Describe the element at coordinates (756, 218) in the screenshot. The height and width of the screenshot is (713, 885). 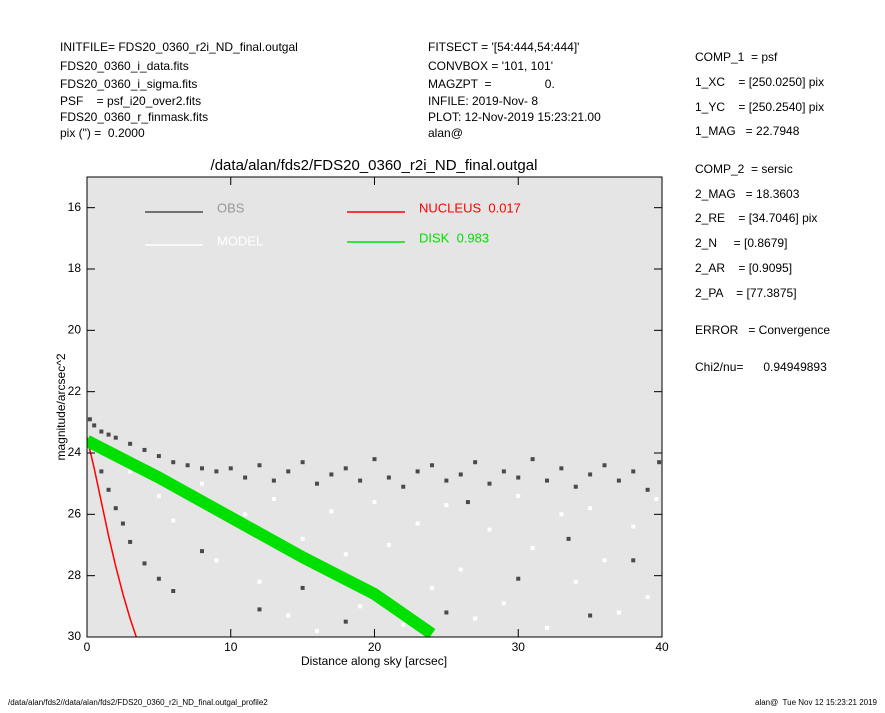
I see `header-line: 2_RE = [34.7046] pix` at that location.